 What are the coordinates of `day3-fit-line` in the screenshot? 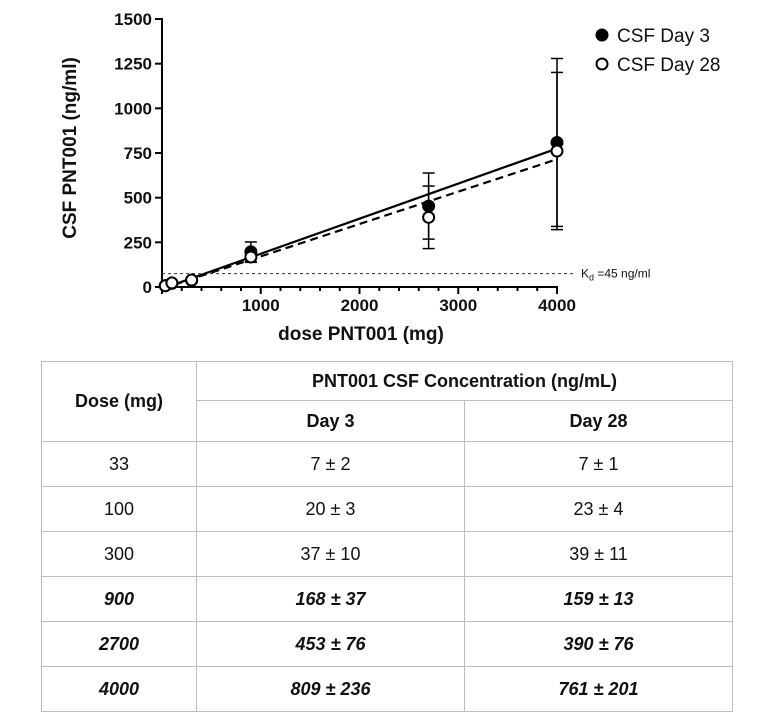 It's located at (359, 218).